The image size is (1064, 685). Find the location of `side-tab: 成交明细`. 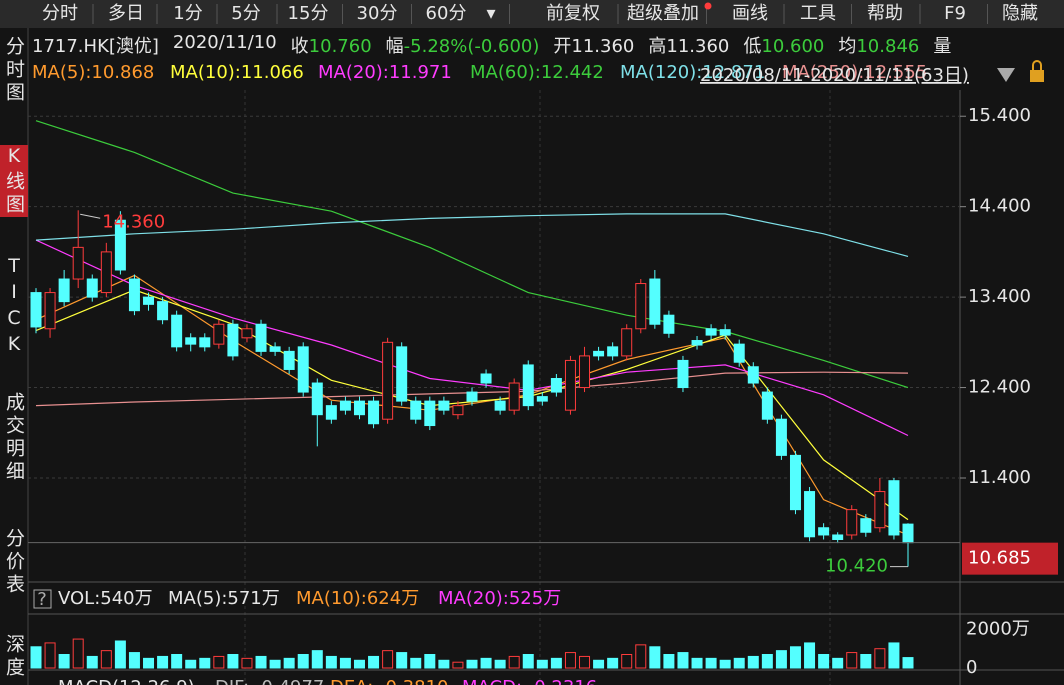

side-tab: 成交明细 is located at coordinates (14, 438).